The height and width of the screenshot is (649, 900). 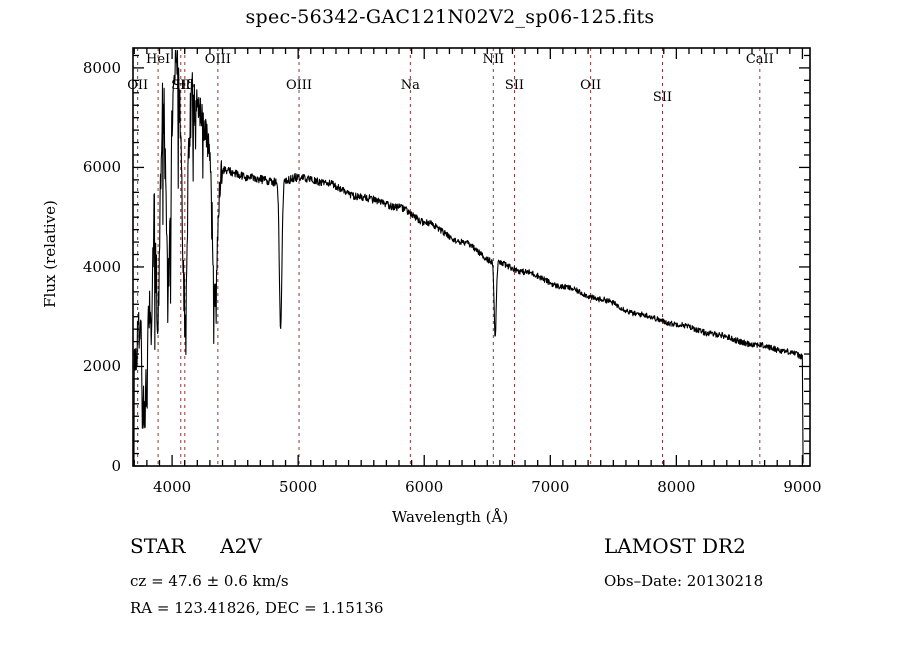 What do you see at coordinates (493, 59) in the screenshot?
I see `spectral-line-label: NII` at bounding box center [493, 59].